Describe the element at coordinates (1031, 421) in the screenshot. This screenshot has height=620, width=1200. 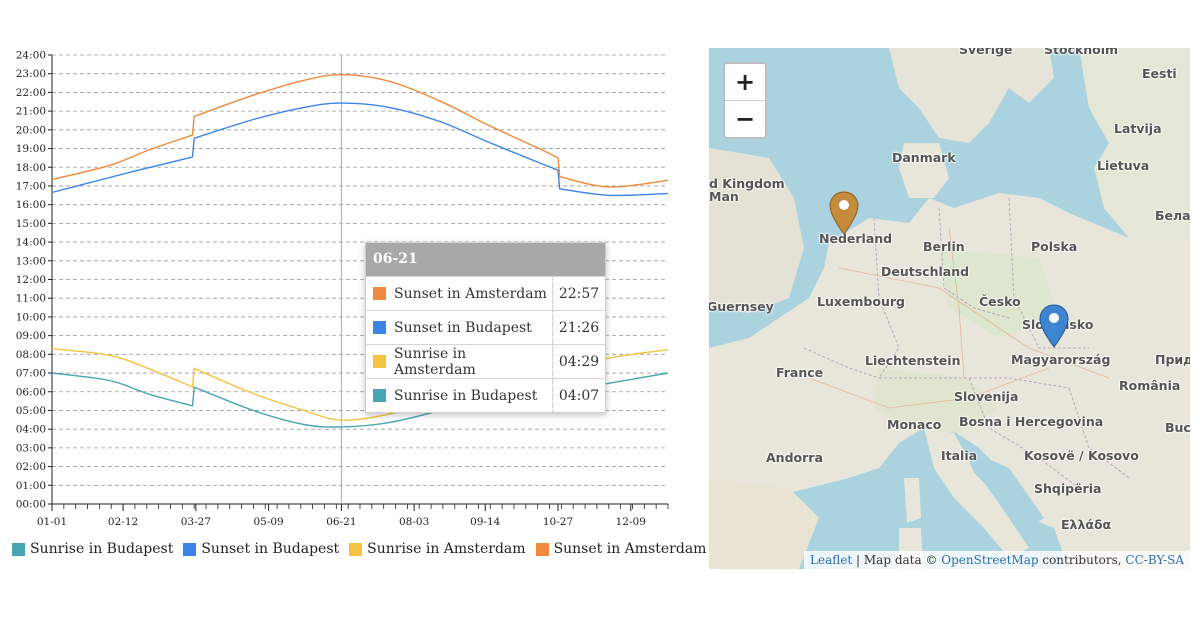
I see `map-label: Bosna i Hercegovina` at that location.